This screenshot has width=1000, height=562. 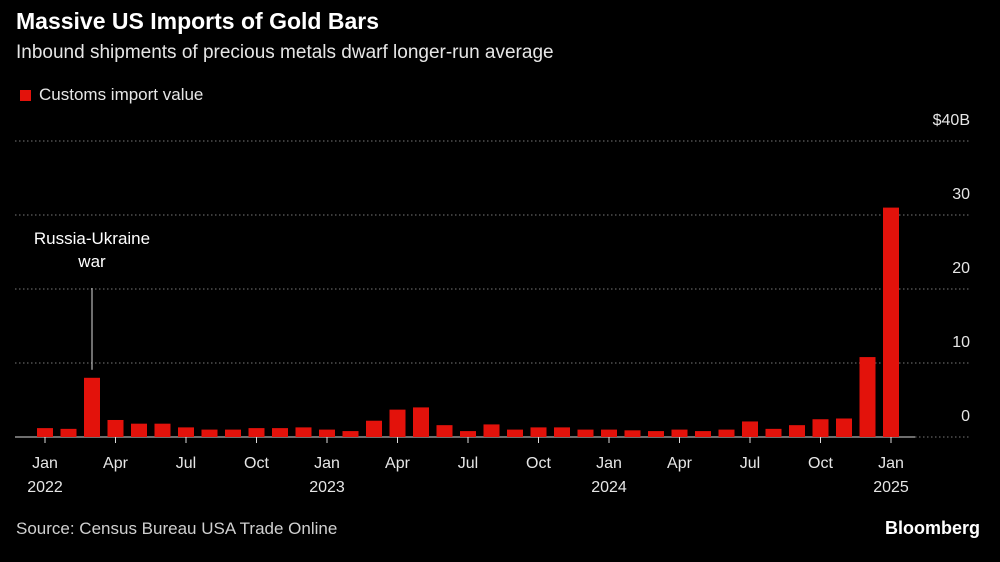 I want to click on x-tick-label: Jan 2024, so click(x=609, y=475).